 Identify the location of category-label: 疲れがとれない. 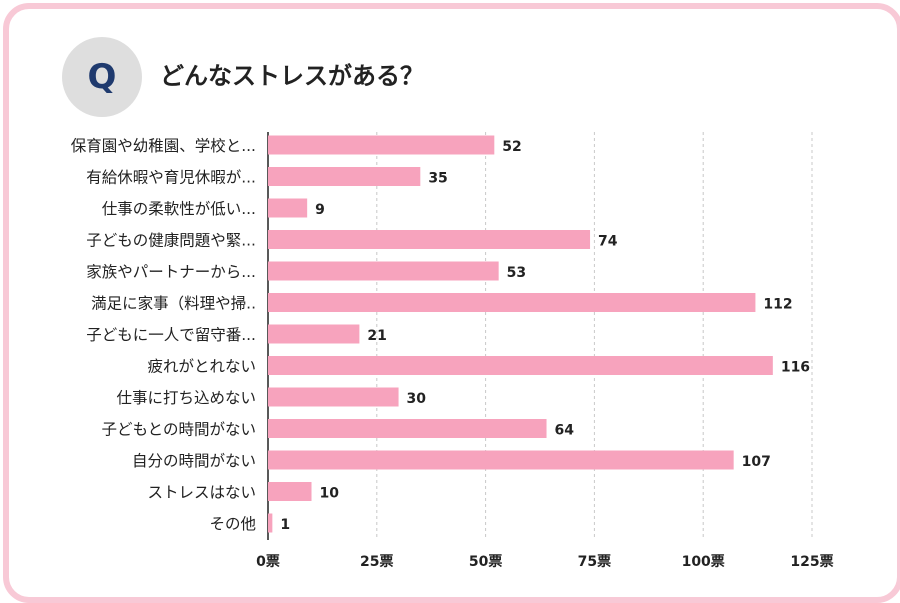
(201, 367).